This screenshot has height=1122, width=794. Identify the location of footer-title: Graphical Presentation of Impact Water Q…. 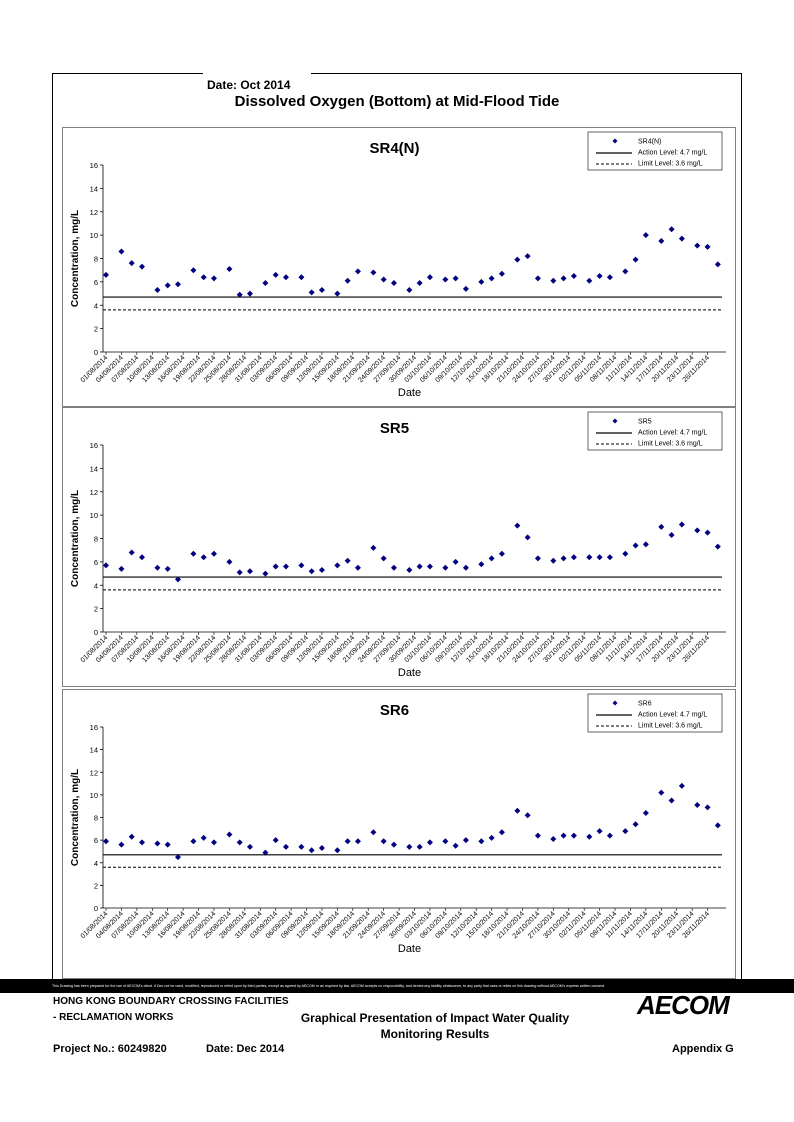
(435, 1026).